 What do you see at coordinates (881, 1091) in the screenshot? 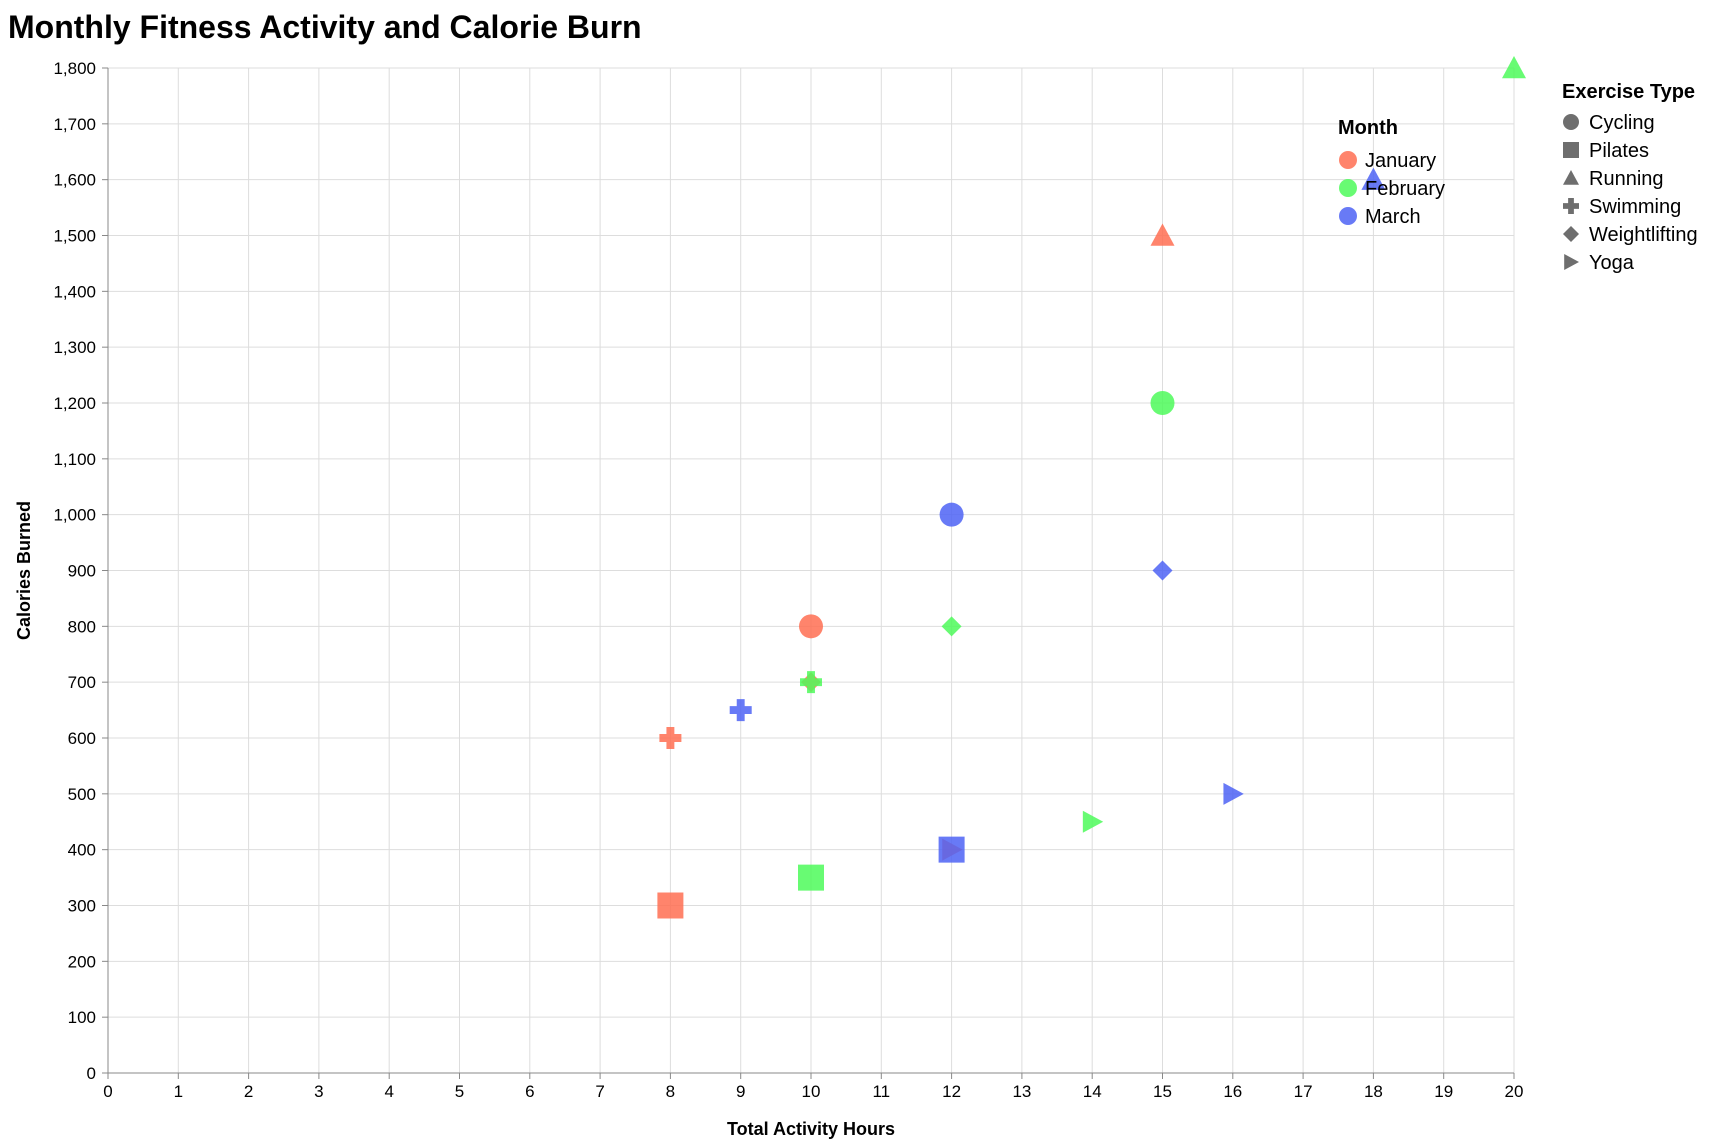
I see `x-tick-label: 11` at bounding box center [881, 1091].